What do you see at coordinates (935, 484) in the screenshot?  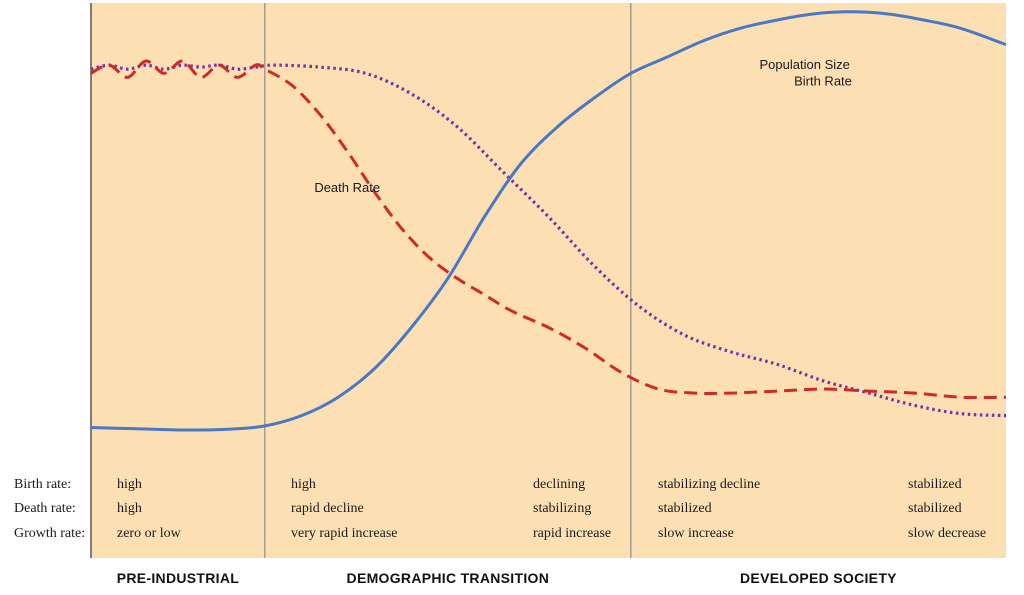 I see `birth-rate-cell-5: stabilized` at bounding box center [935, 484].